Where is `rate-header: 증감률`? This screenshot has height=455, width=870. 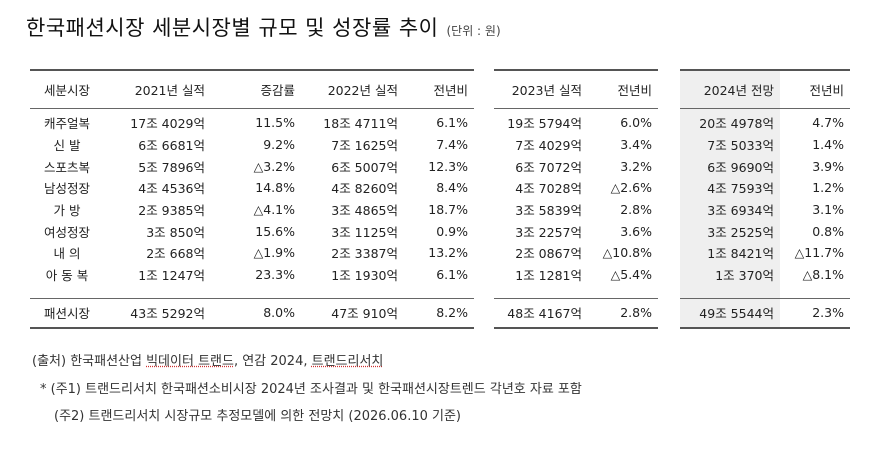
rate-header: 증감률 is located at coordinates (256, 89).